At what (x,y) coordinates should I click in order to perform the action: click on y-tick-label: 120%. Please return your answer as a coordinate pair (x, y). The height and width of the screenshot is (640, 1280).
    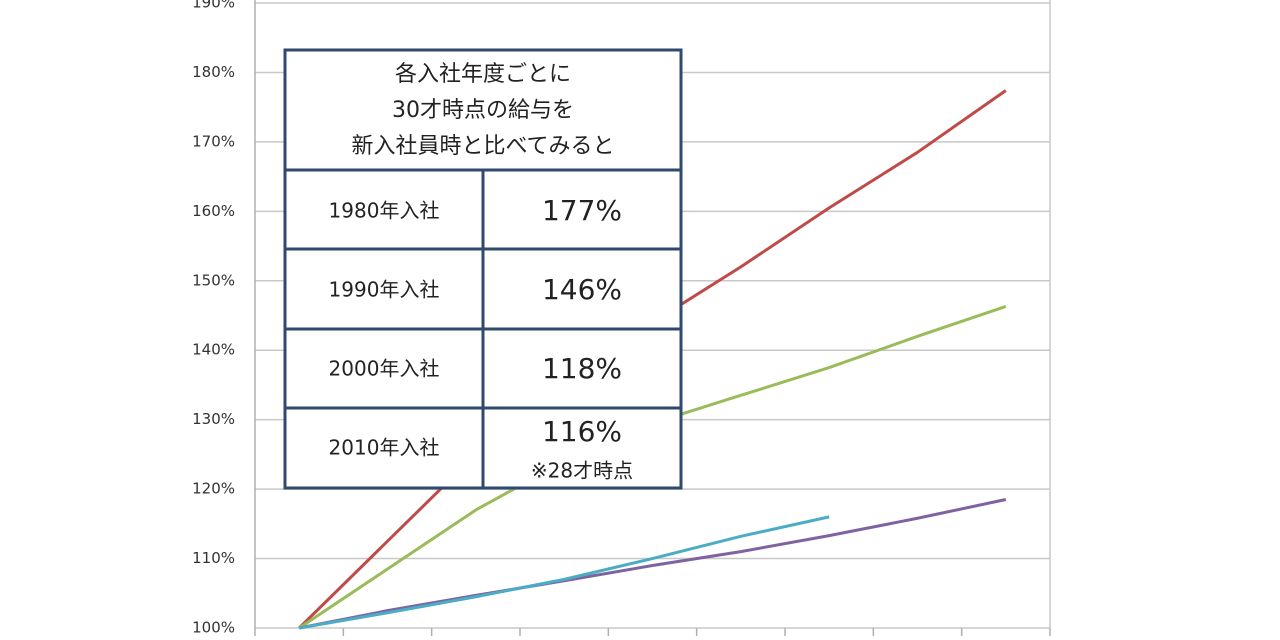
    Looking at the image, I should click on (213, 489).